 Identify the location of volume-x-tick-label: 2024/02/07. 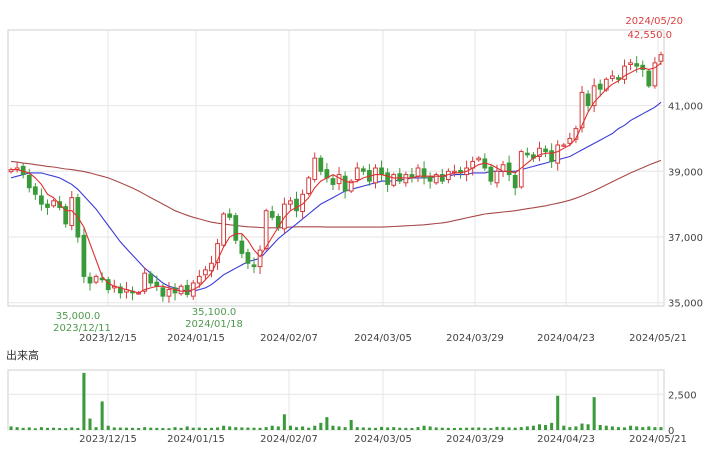
(289, 439).